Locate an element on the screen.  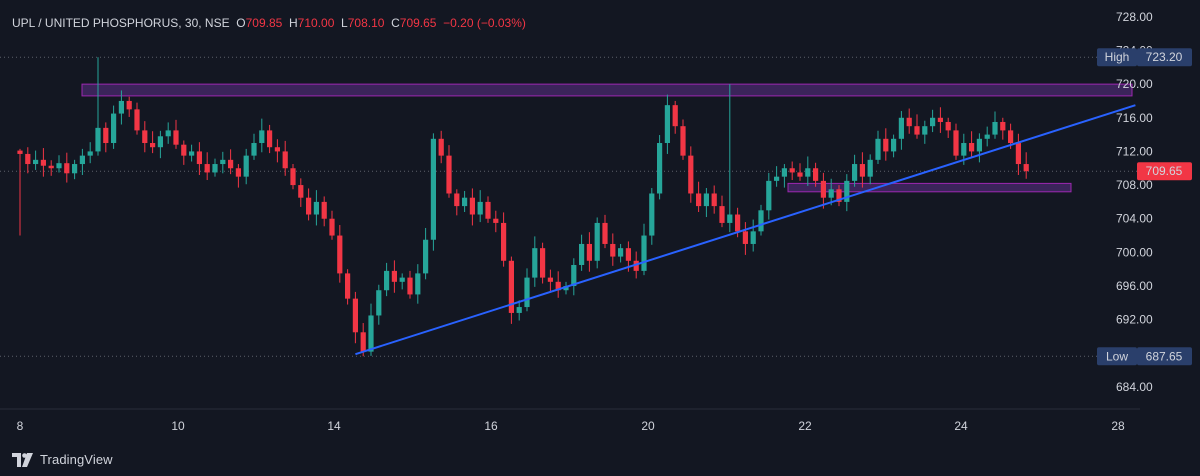
support-zone is located at coordinates (929, 187).